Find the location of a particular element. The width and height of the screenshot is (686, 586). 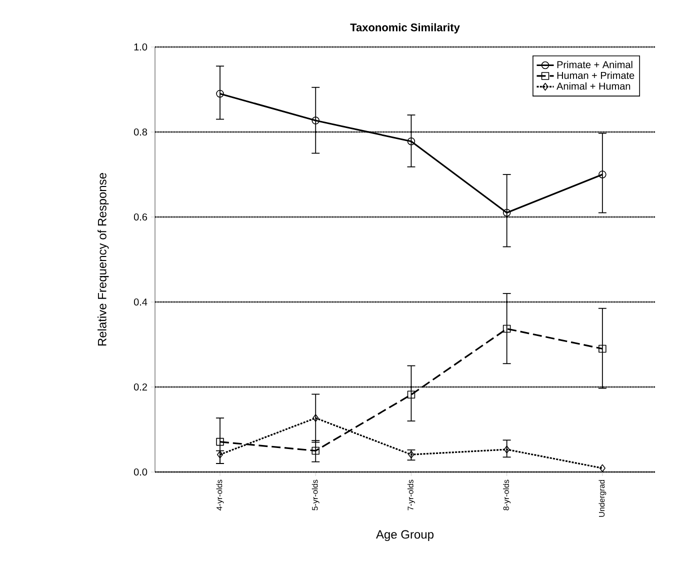

y-tick-label: 0.8 is located at coordinates (141, 132).